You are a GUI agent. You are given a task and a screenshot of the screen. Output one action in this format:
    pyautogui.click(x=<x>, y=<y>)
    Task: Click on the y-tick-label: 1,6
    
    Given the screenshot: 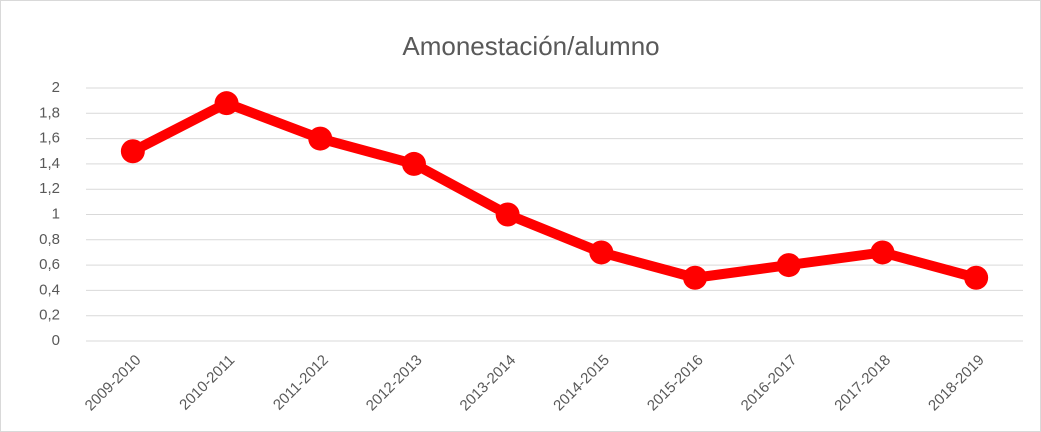 What is the action you would take?
    pyautogui.click(x=49, y=138)
    